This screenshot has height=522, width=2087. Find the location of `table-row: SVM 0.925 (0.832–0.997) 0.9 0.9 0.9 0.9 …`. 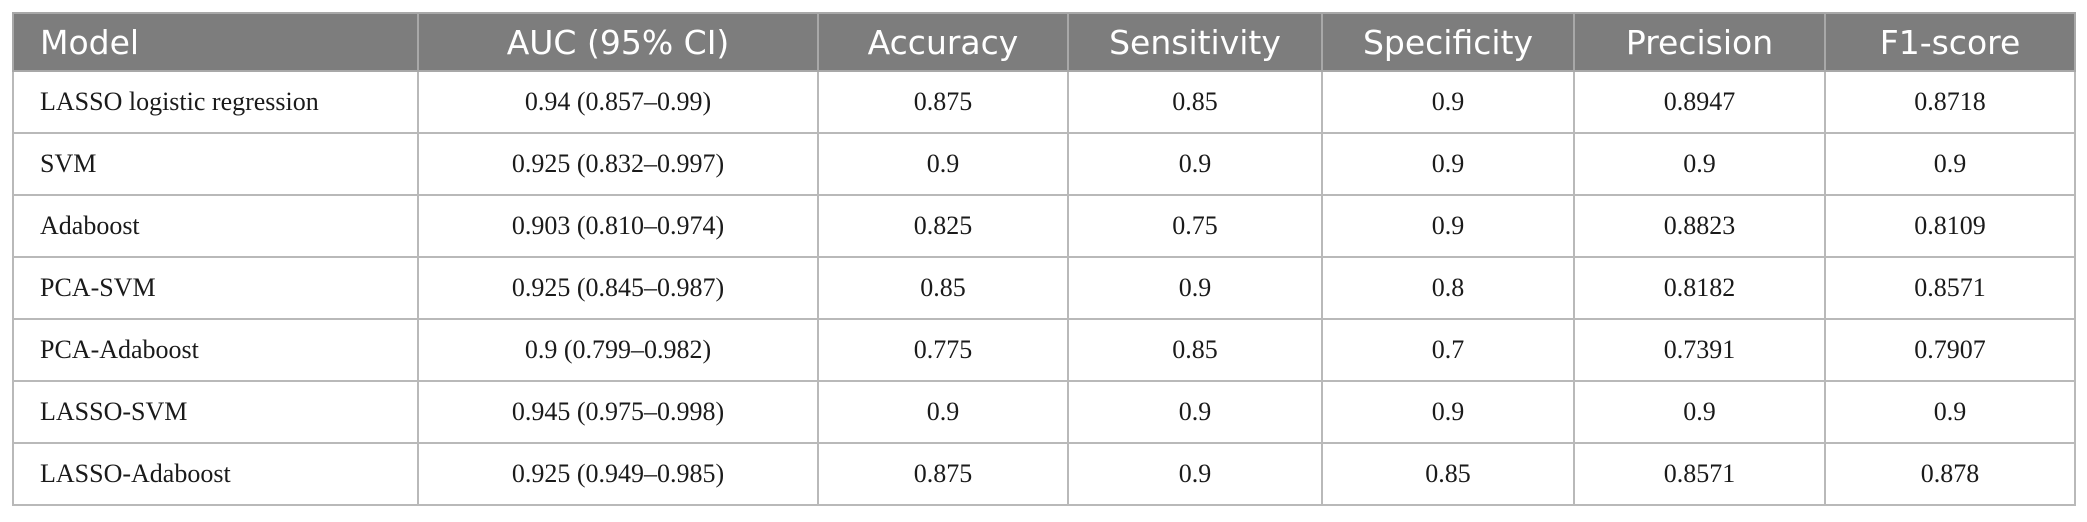

table-row: SVM 0.925 (0.832–0.997) 0.9 0.9 0.9 0.9 … is located at coordinates (1044, 164).